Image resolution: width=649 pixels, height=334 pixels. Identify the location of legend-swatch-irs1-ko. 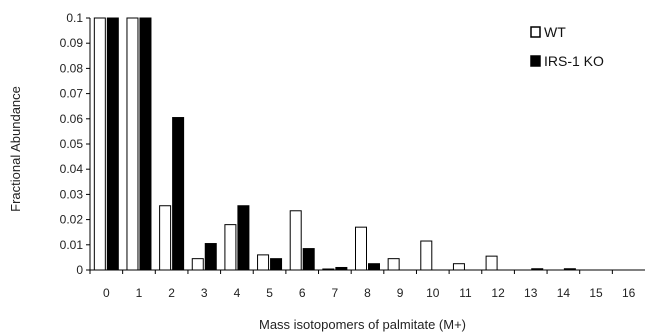
(535, 61).